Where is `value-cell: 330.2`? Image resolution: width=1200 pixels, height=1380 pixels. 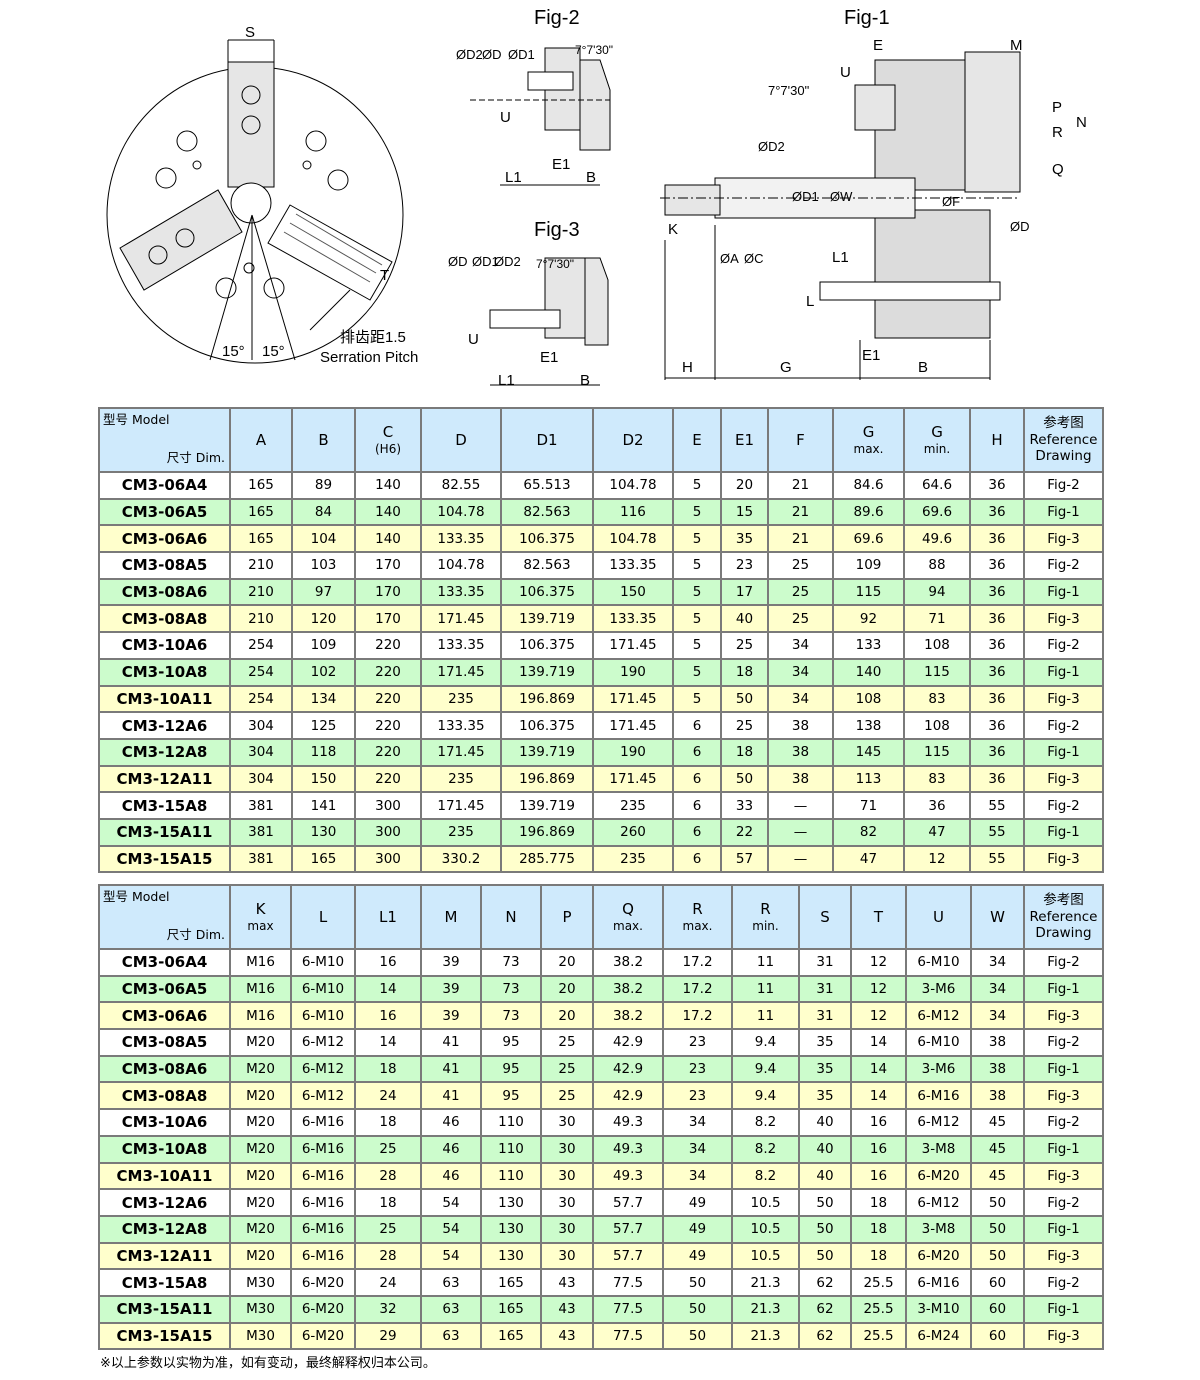 value-cell: 330.2 is located at coordinates (461, 859).